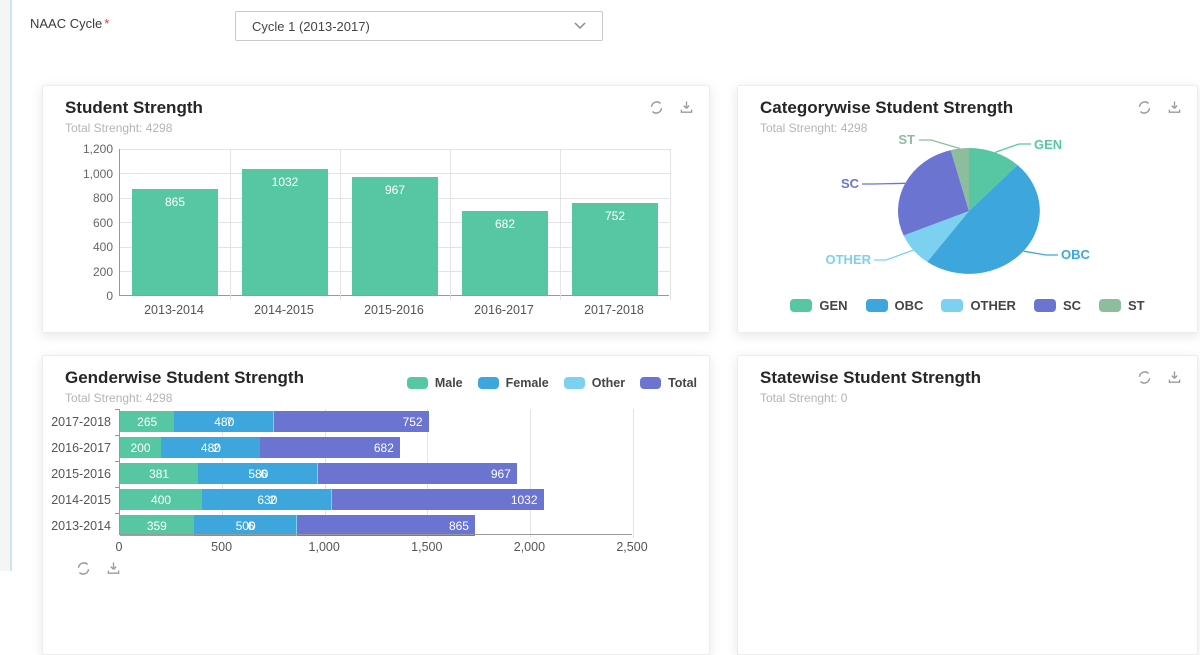 The height and width of the screenshot is (655, 1200). What do you see at coordinates (505, 253) in the screenshot?
I see `bar: 682` at bounding box center [505, 253].